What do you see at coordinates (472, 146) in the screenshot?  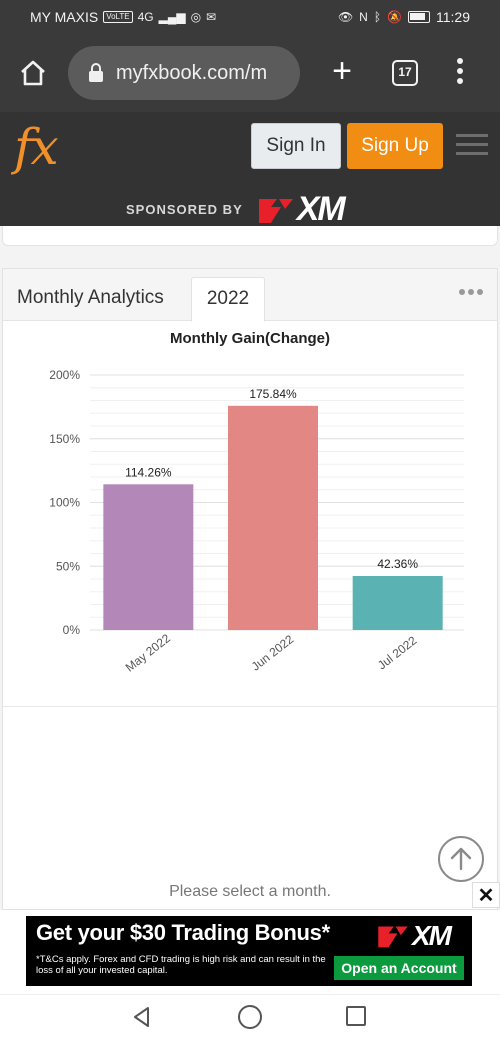 I see `hamburger-menu-icon` at bounding box center [472, 146].